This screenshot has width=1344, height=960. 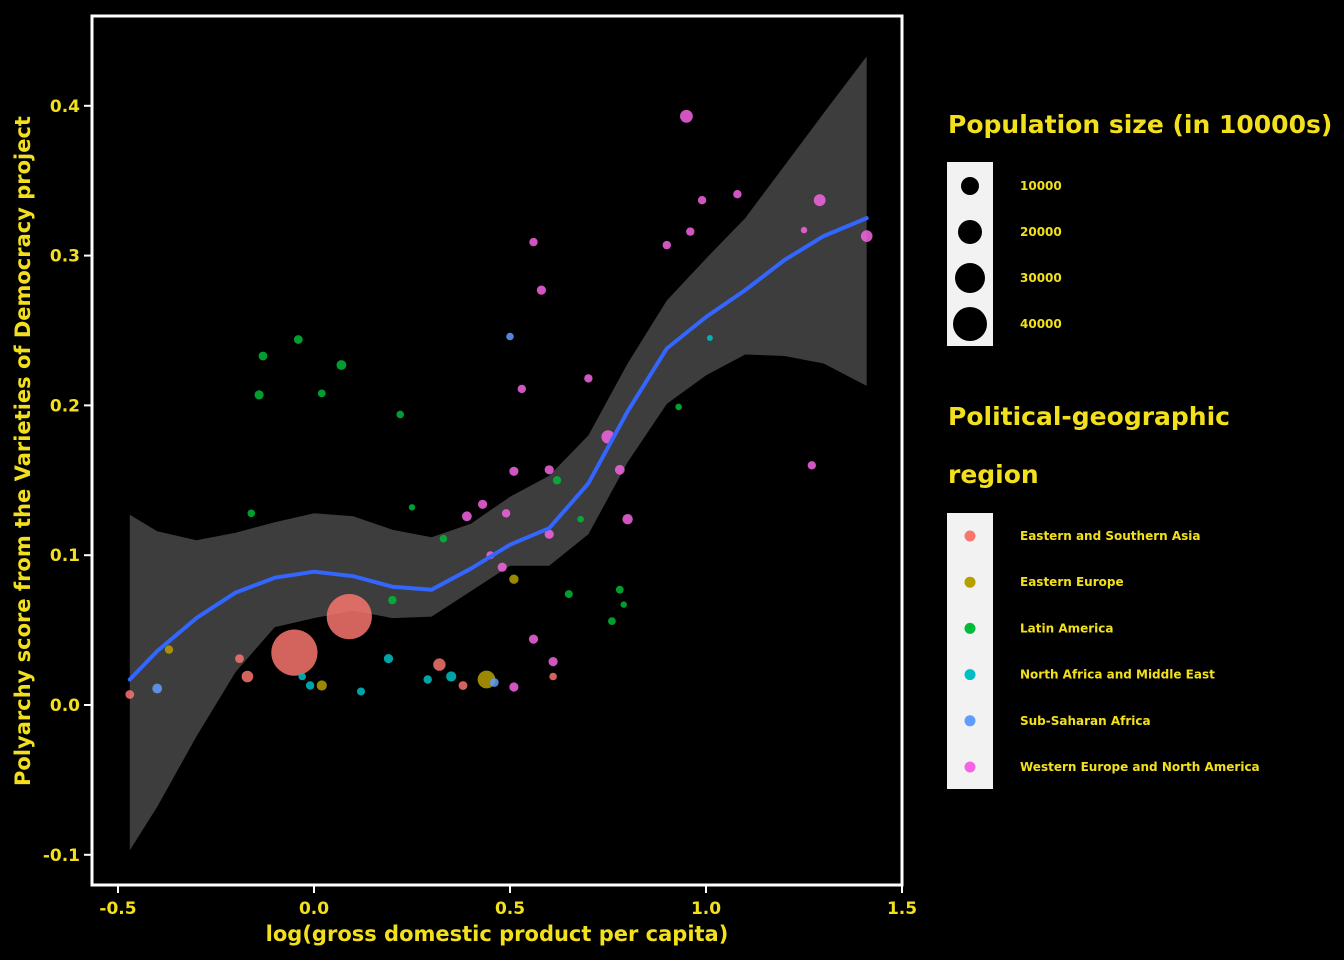 I want to click on x-axis-title: log(gross domestic product per capita), so click(x=497, y=934).